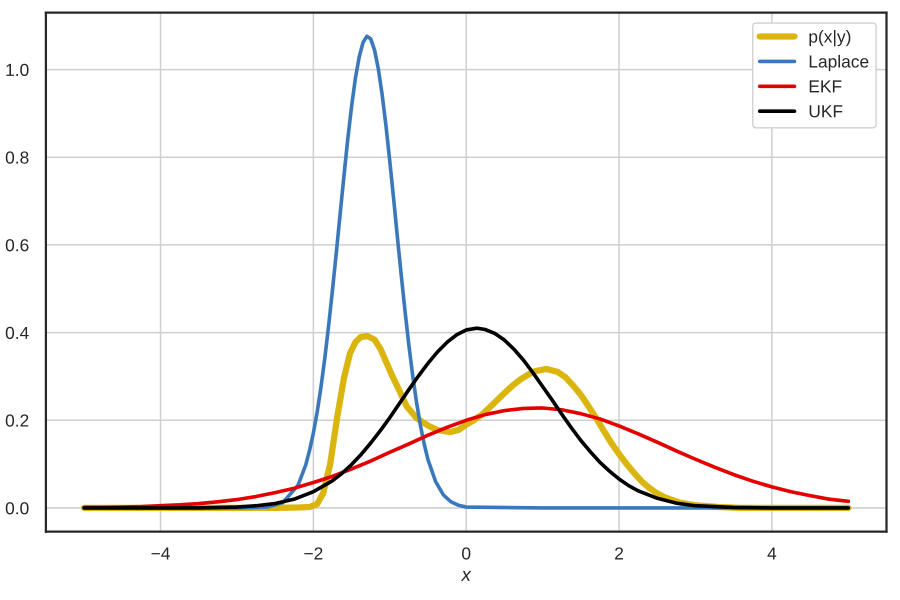 The image size is (900, 600). What do you see at coordinates (17, 420) in the screenshot?
I see `y-tick-label: 0.2` at bounding box center [17, 420].